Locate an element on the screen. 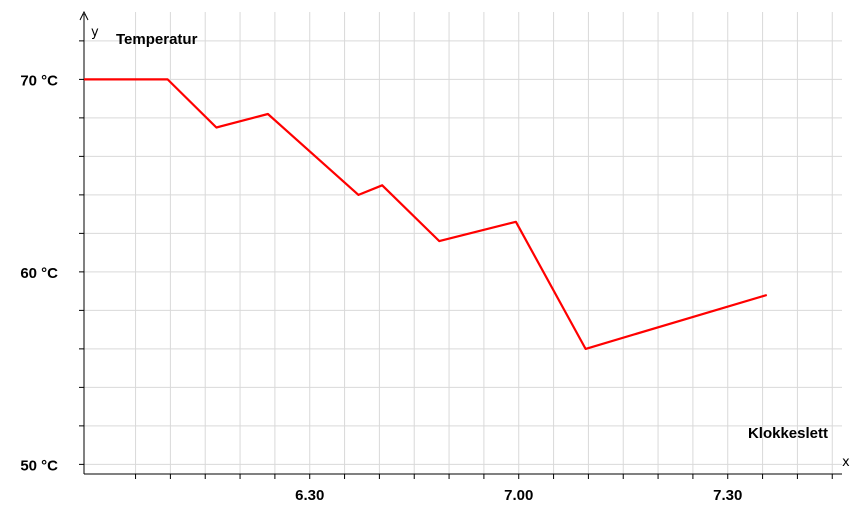 This screenshot has height=516, width=853. y-tick-label: 60 °C is located at coordinates (39, 273).